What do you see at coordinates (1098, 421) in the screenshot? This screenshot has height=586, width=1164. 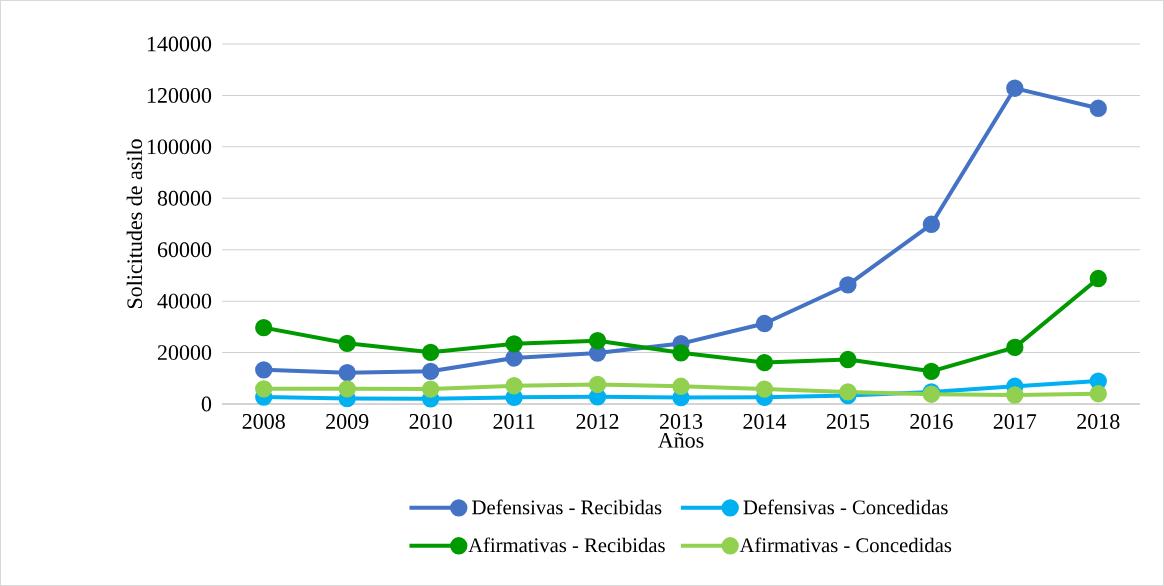 I see `x-tick-label: 2018` at bounding box center [1098, 421].